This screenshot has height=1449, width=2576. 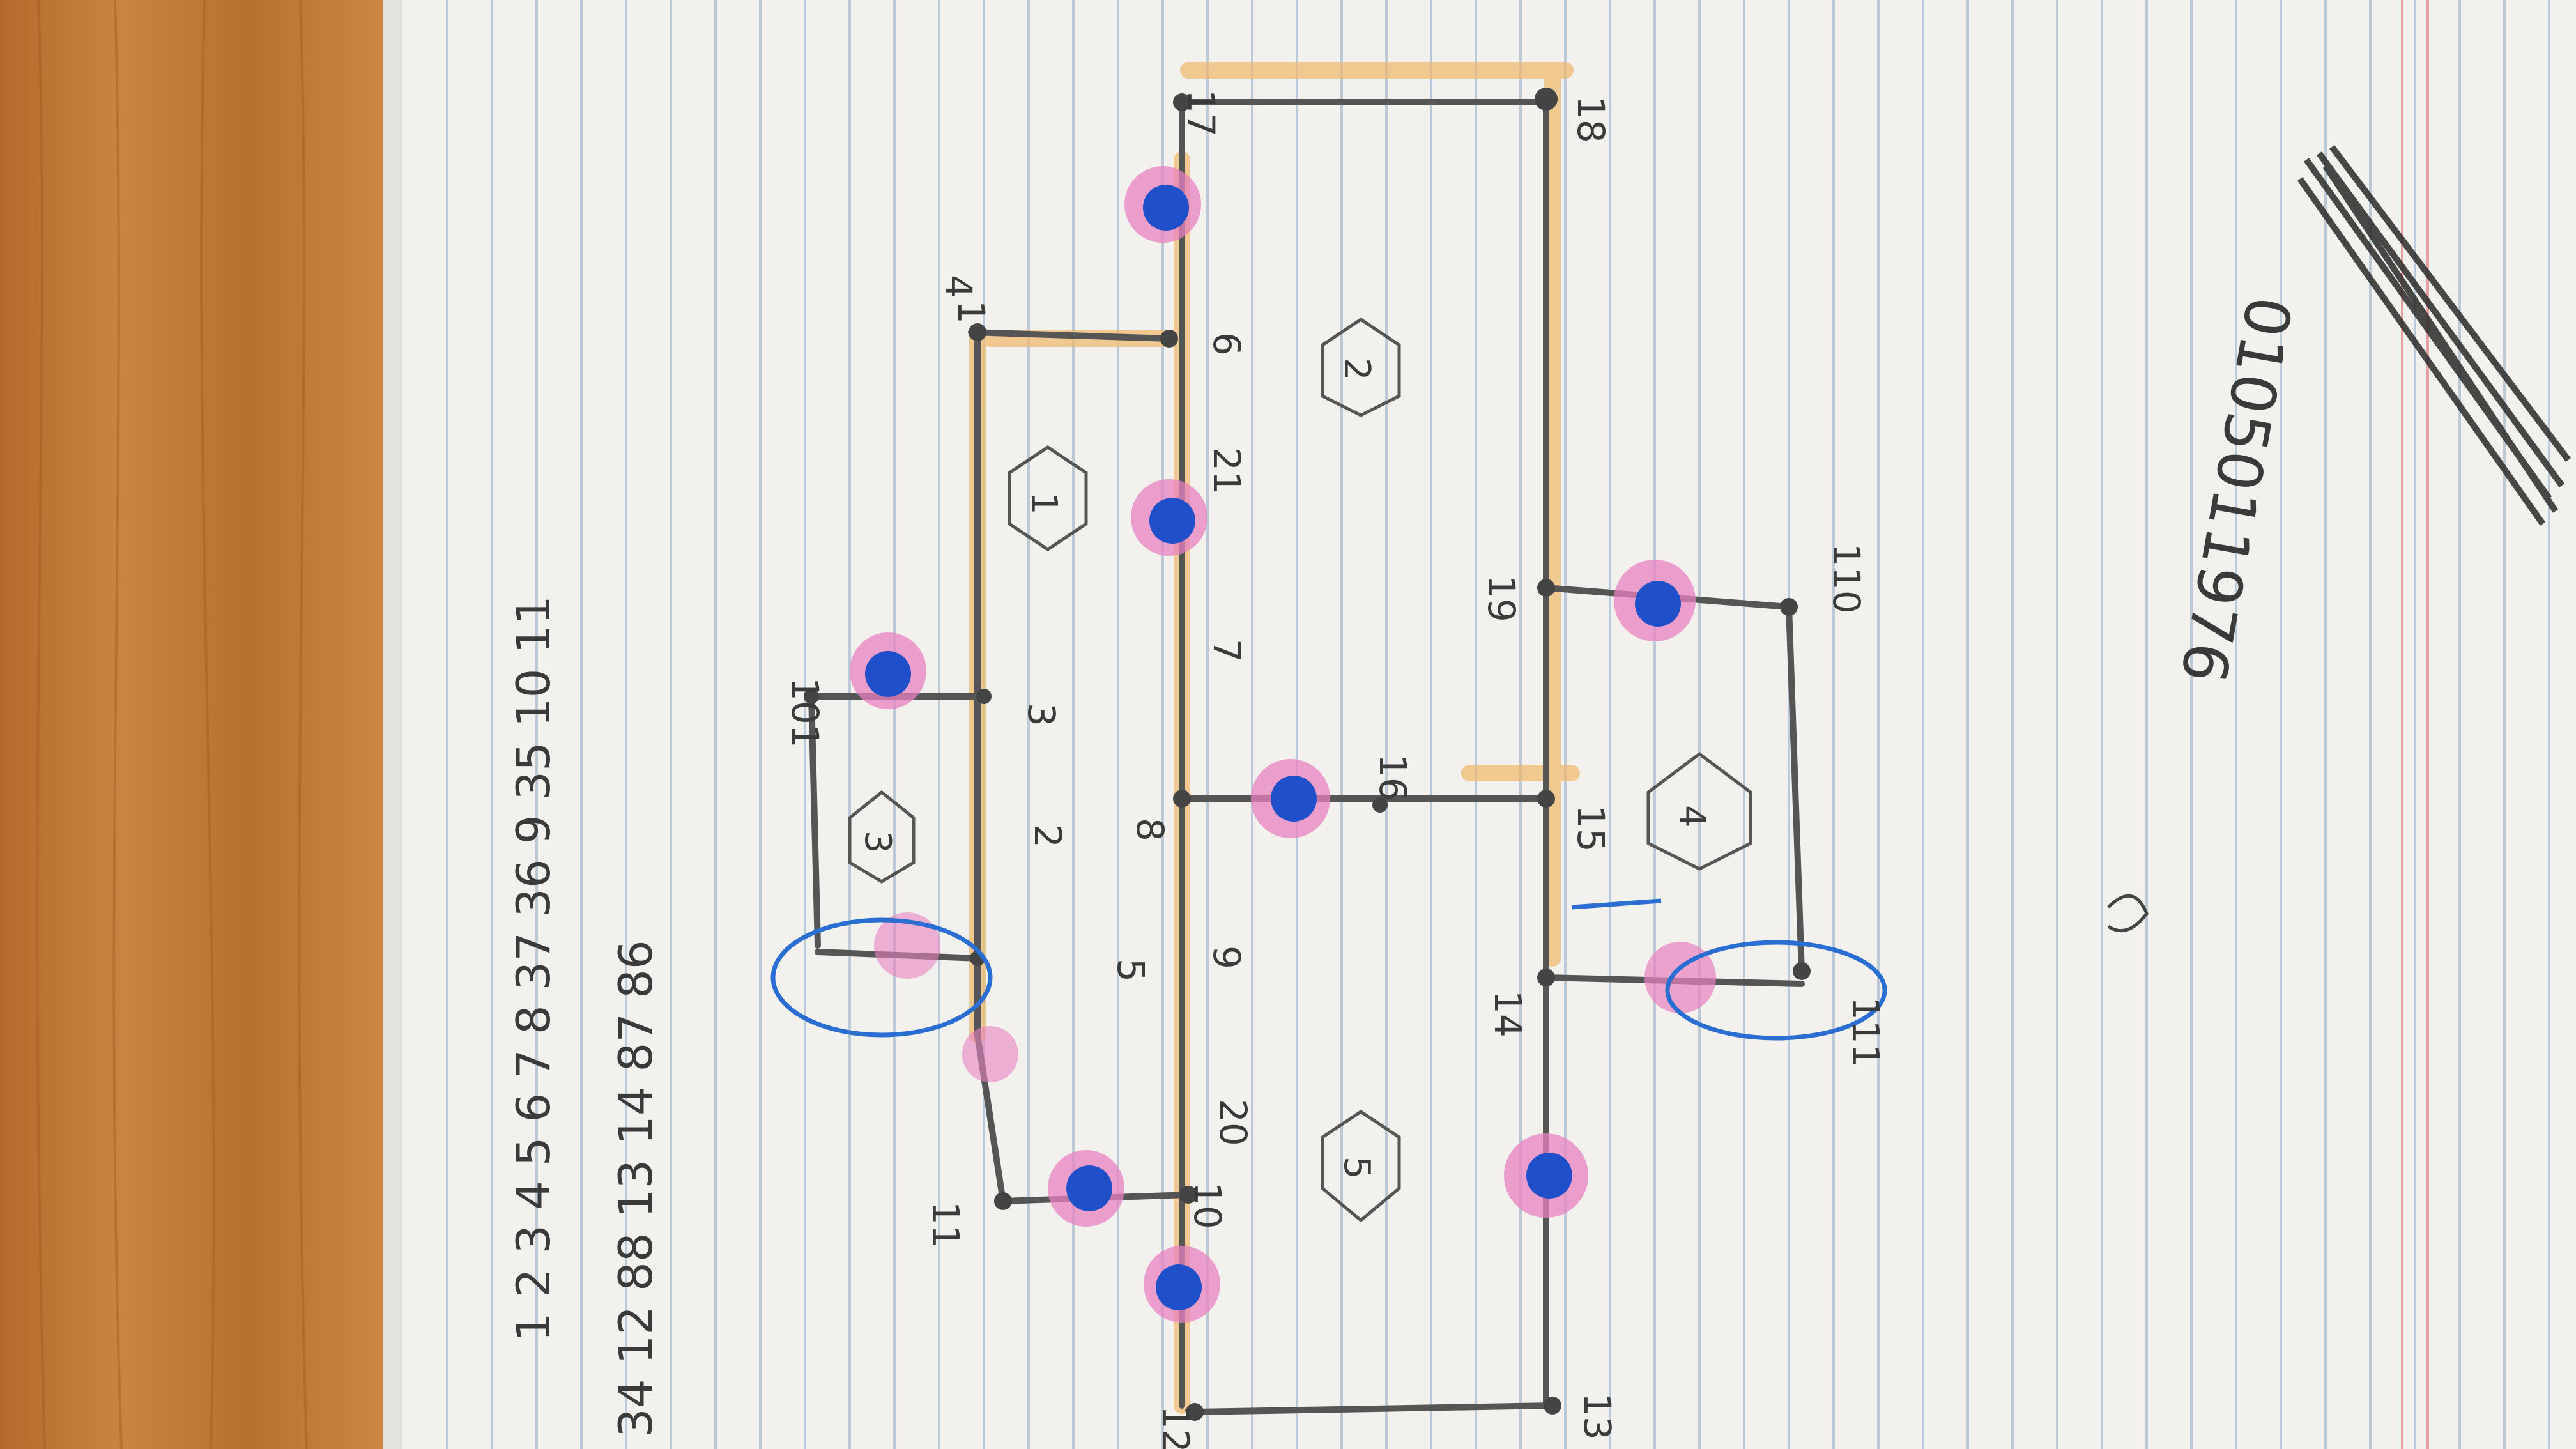 I want to click on node-label: 110, so click(x=1846, y=578).